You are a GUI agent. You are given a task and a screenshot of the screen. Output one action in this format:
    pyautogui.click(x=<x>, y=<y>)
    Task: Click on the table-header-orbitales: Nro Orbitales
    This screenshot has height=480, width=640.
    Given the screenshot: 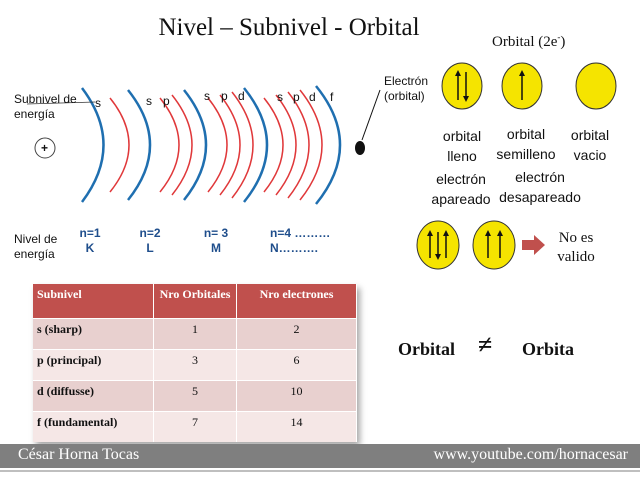 What is the action you would take?
    pyautogui.click(x=195, y=301)
    